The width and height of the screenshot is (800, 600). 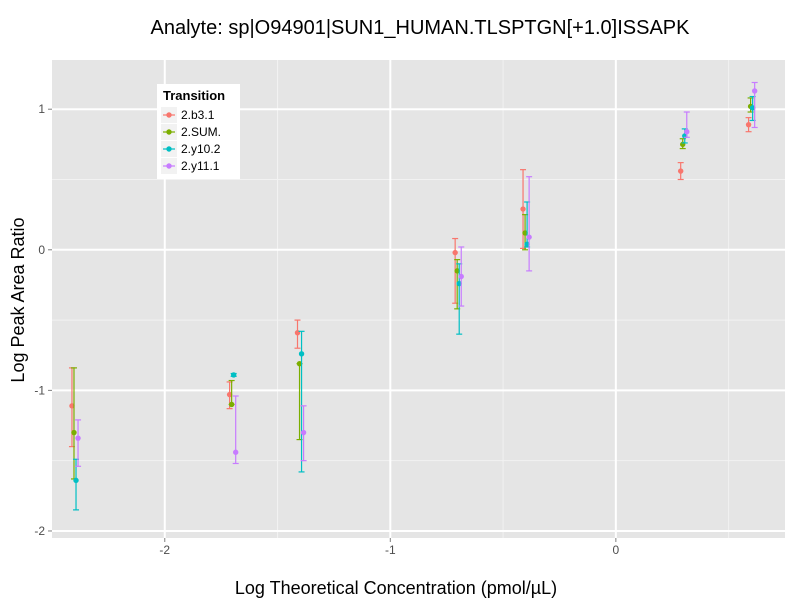 I want to click on x-axis-label: Log Theoretical Concentration (pmol/µL), so click(x=396, y=588).